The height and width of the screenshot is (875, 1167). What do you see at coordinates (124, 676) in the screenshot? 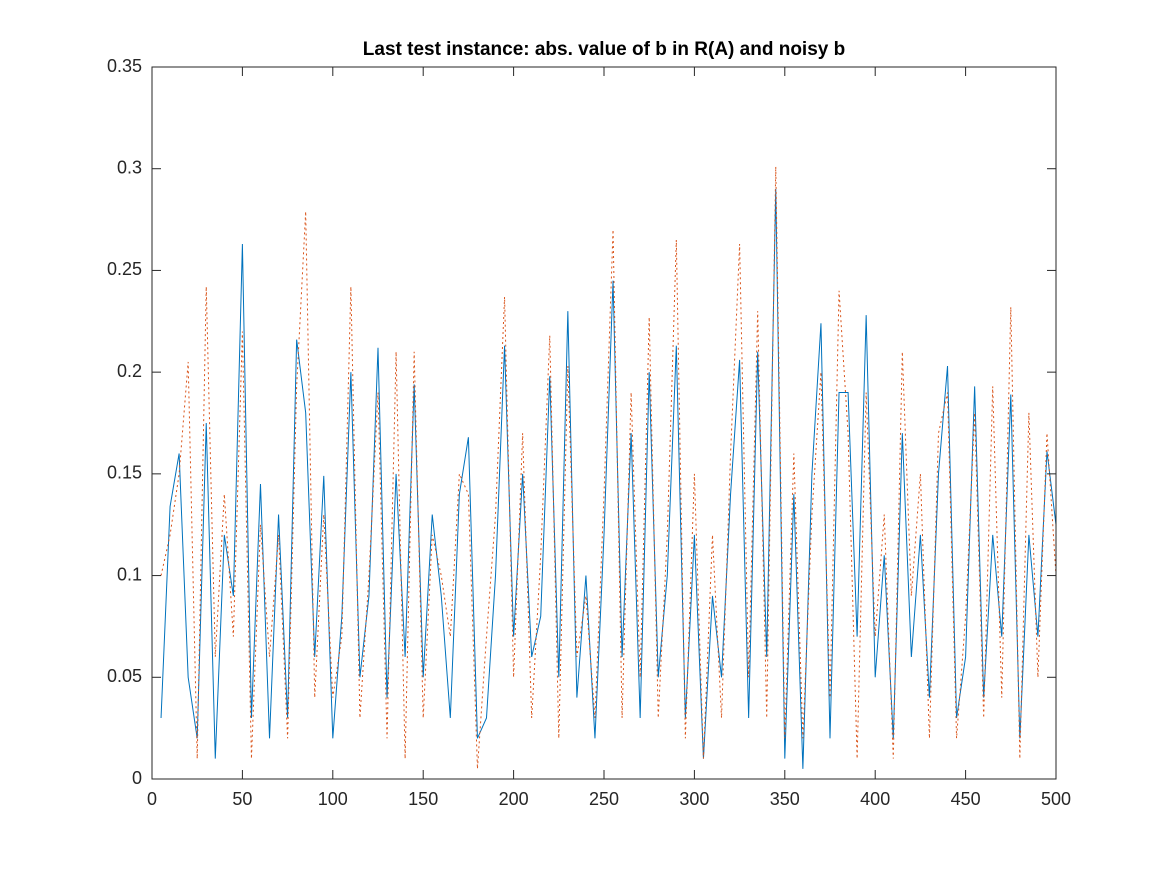
I see `y-tick-label: 0.05` at bounding box center [124, 676].